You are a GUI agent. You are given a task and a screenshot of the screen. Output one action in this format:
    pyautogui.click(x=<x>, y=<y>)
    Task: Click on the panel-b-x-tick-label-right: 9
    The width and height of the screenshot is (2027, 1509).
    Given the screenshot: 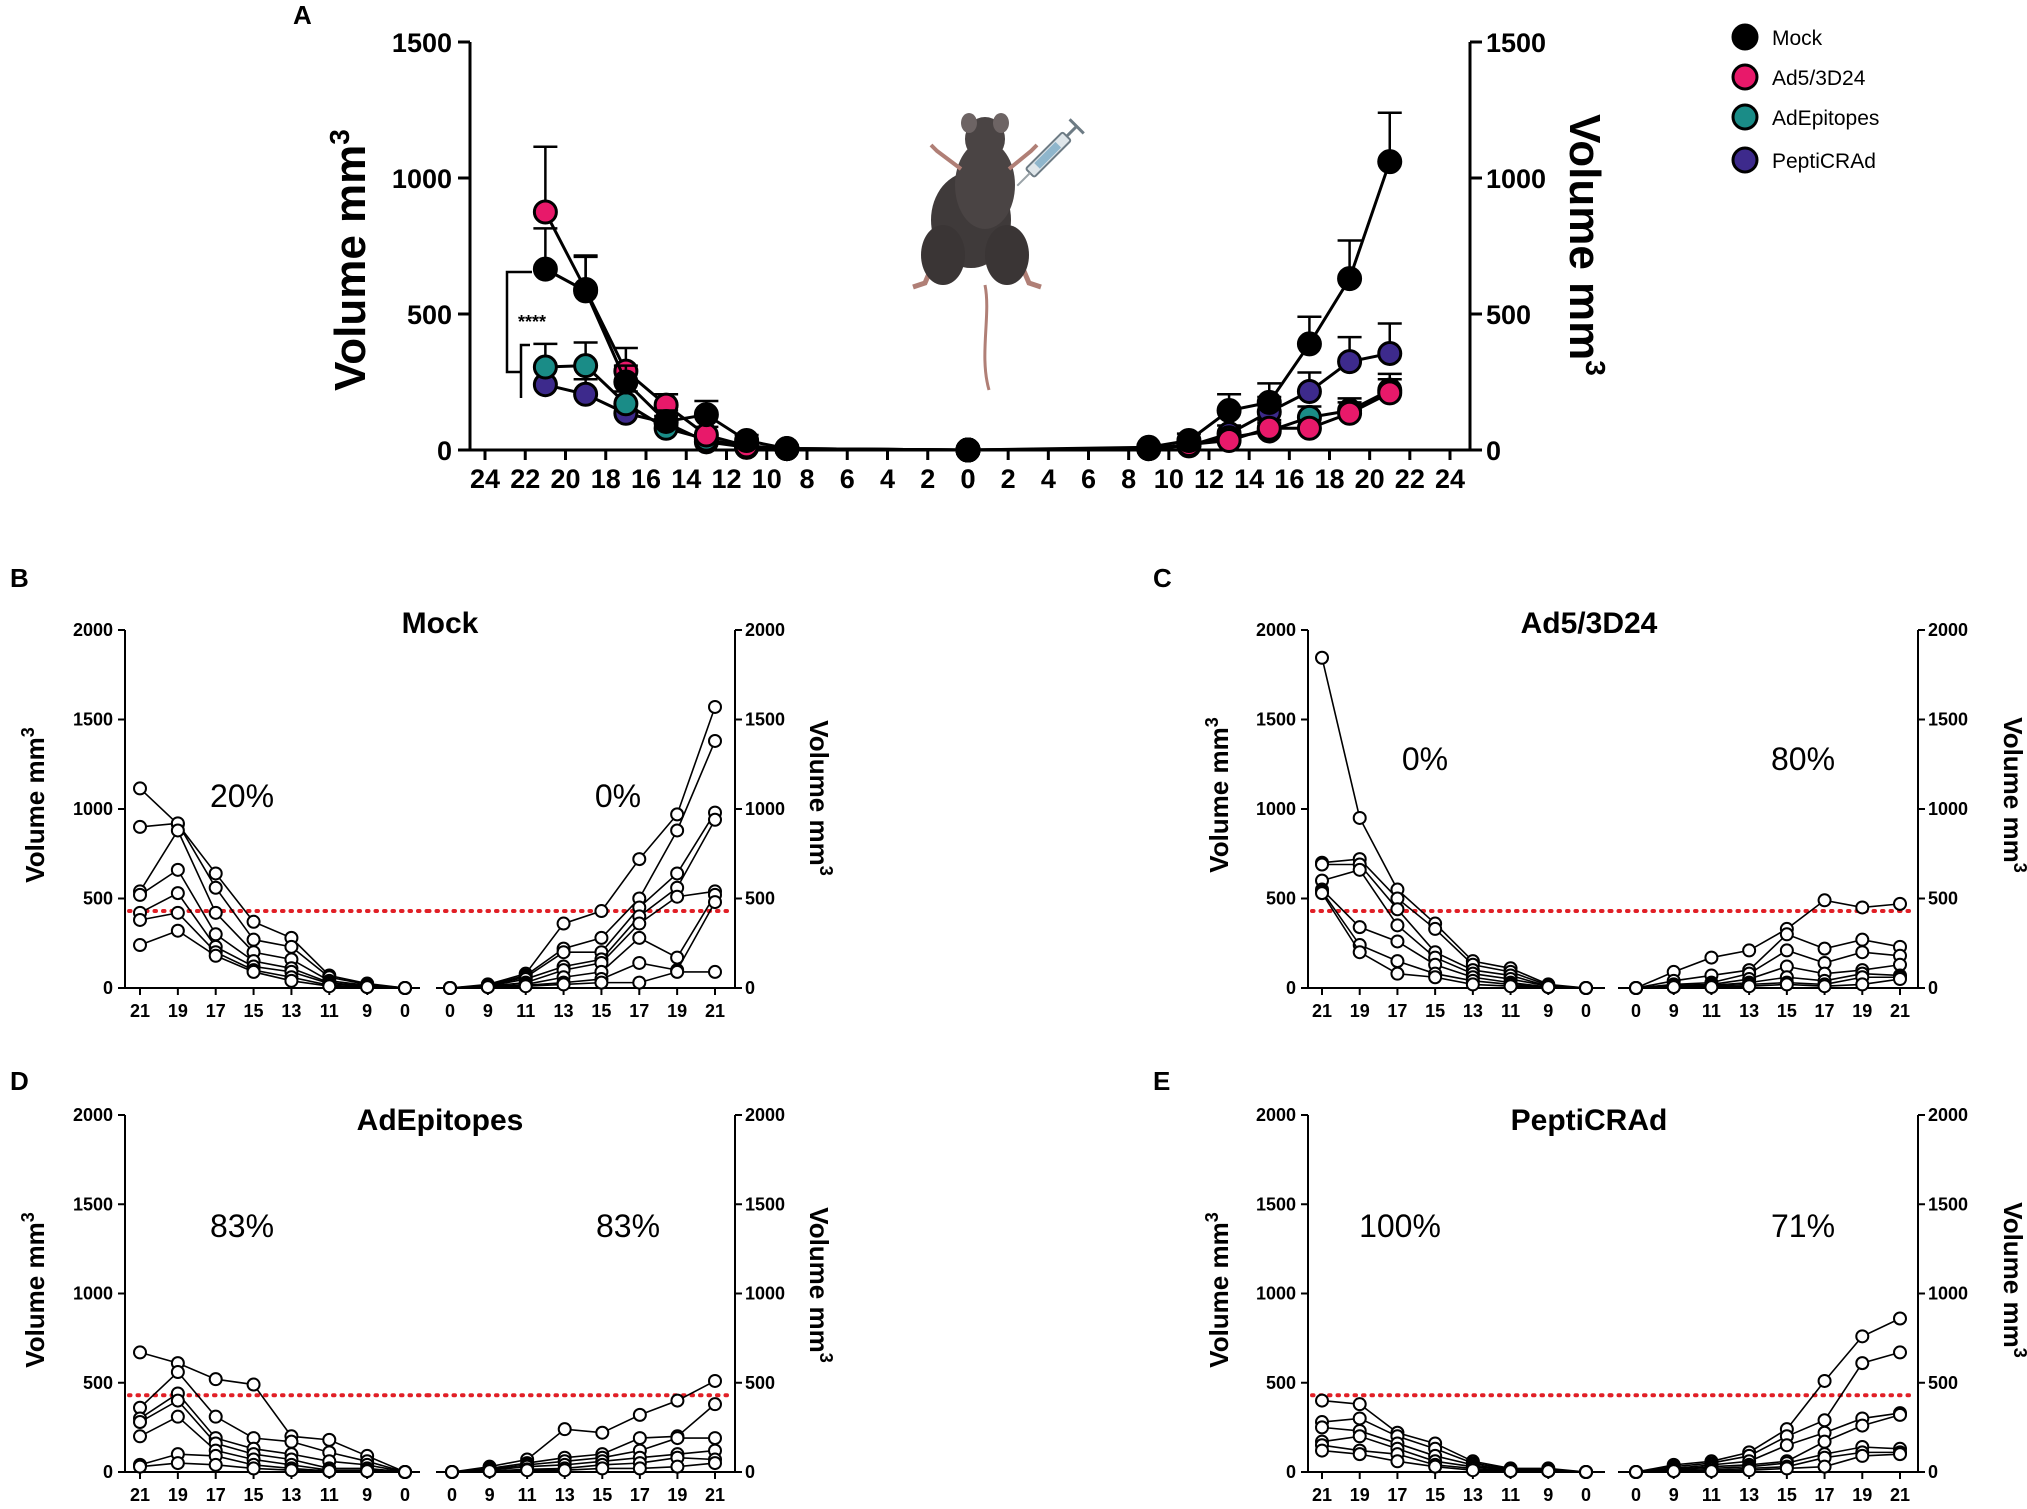 What is the action you would take?
    pyautogui.click(x=488, y=1011)
    